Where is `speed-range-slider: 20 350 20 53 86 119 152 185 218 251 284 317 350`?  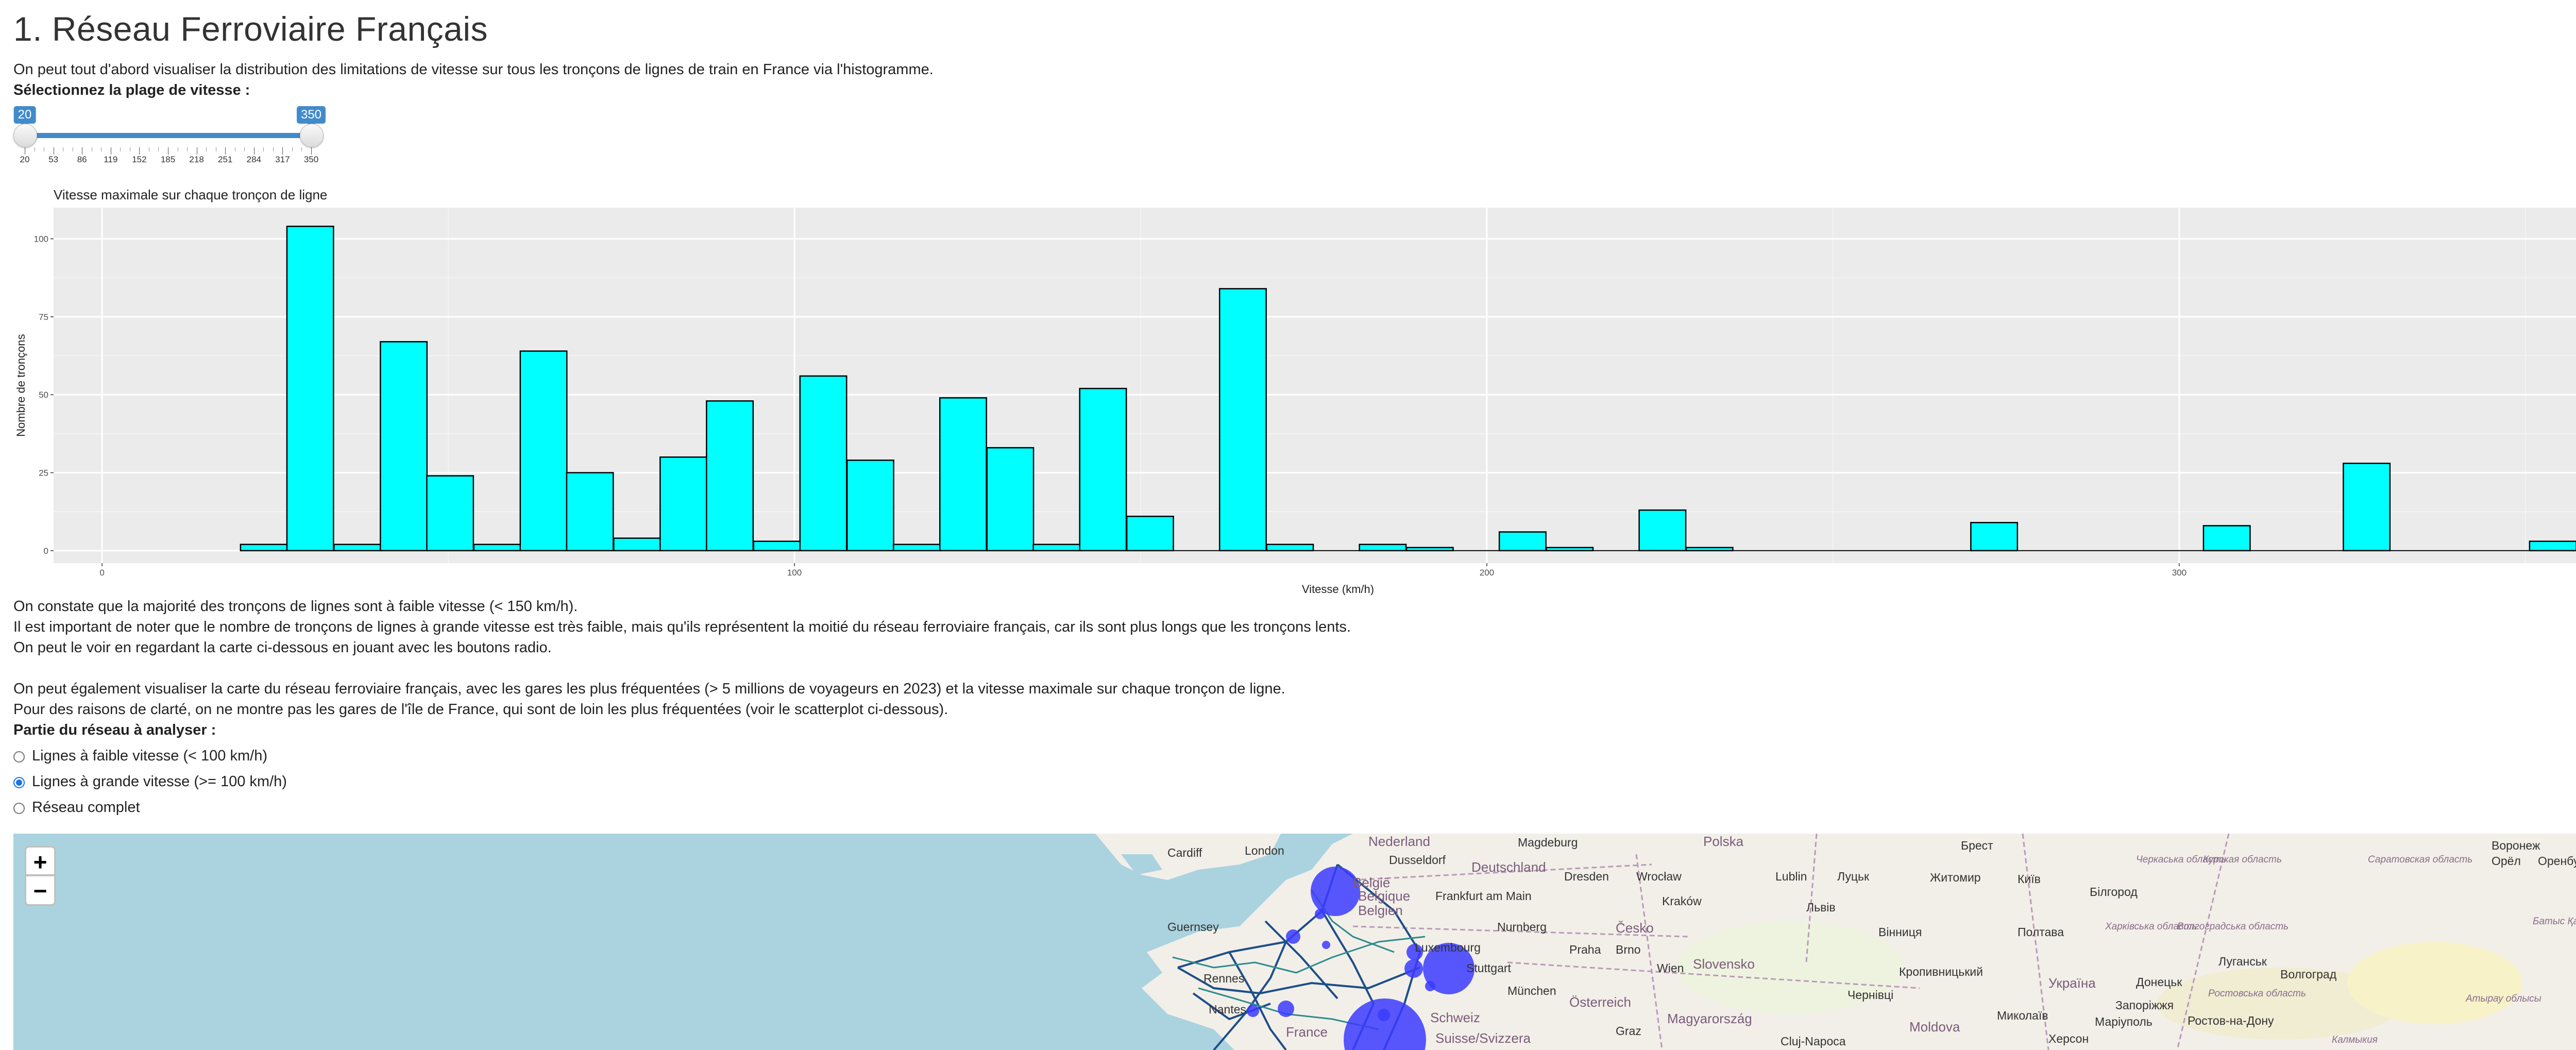
speed-range-slider: 20 350 20 53 86 119 152 185 218 251 284 317 350 is located at coordinates (169, 136).